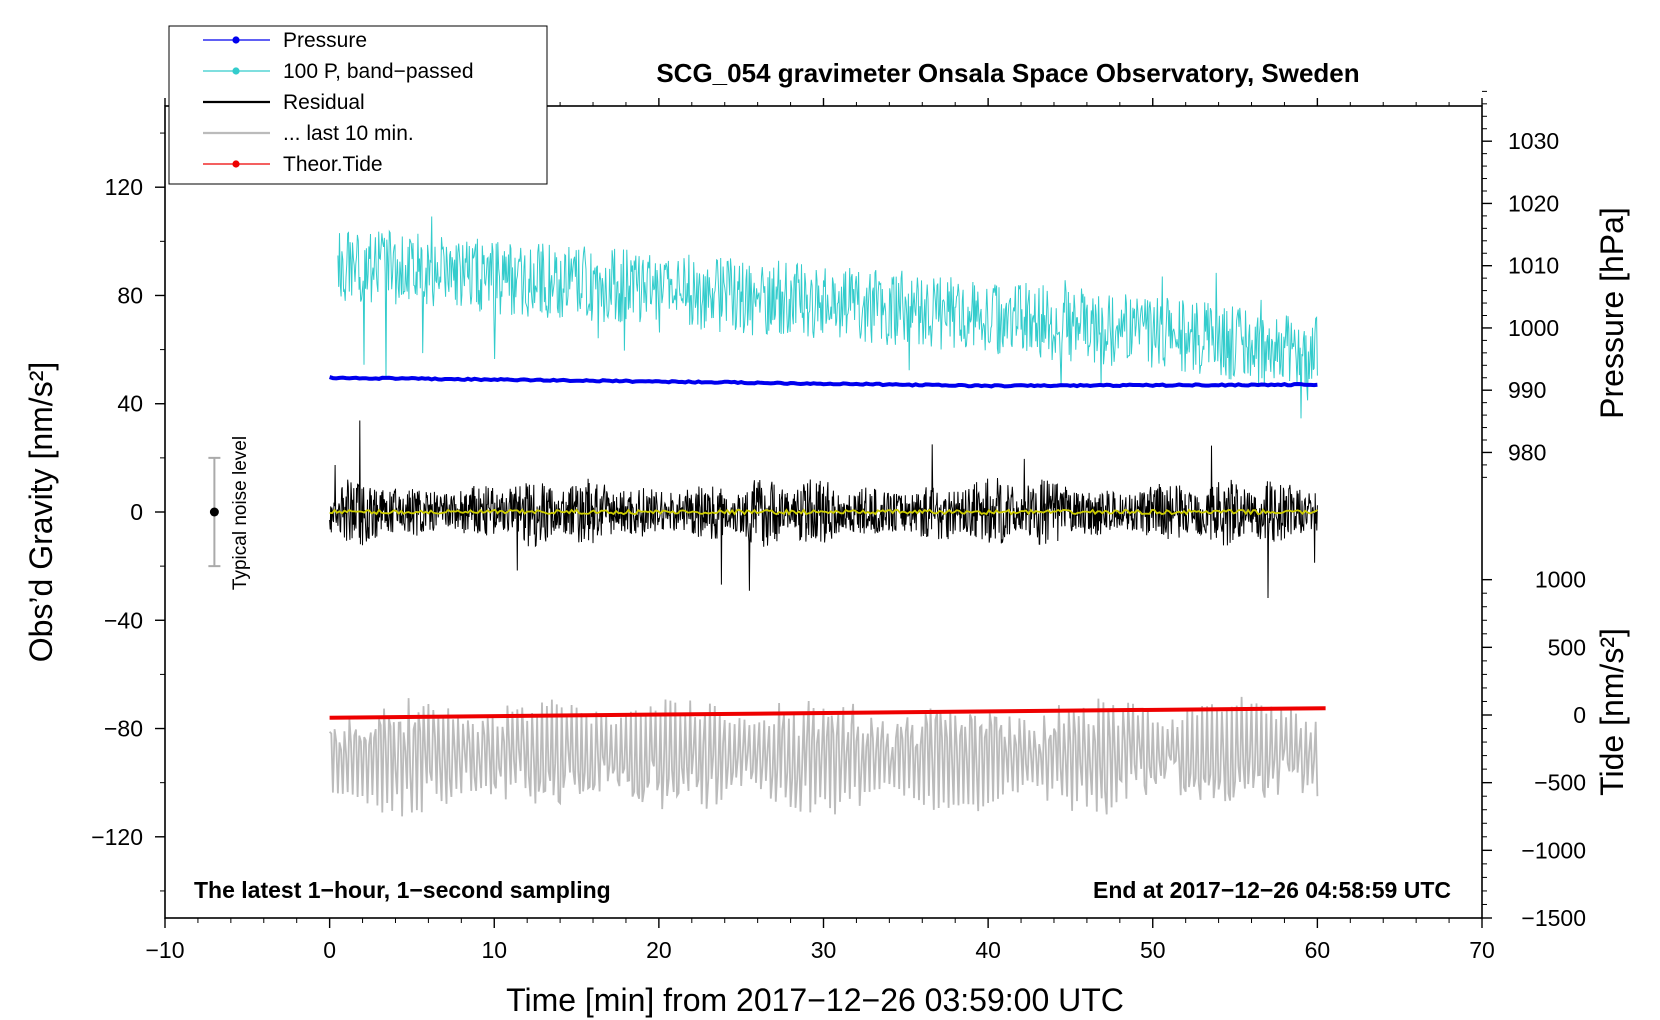 This screenshot has width=1660, height=1020. I want to click on tide-tick-label: 0, so click(1579, 715).